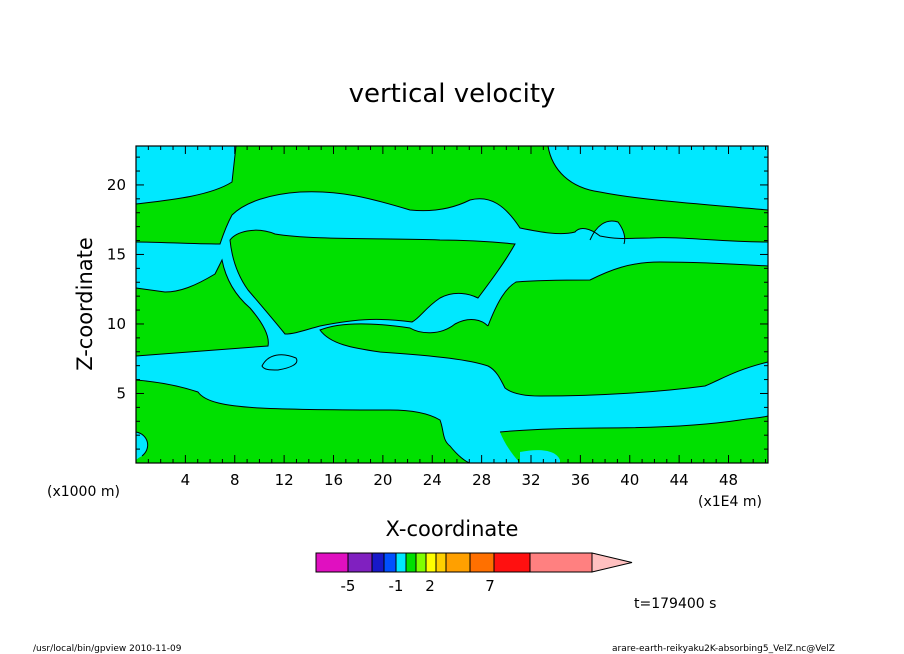 This screenshot has width=904, height=654. Describe the element at coordinates (452, 94) in the screenshot. I see `chart-title: vertical velocity` at that location.